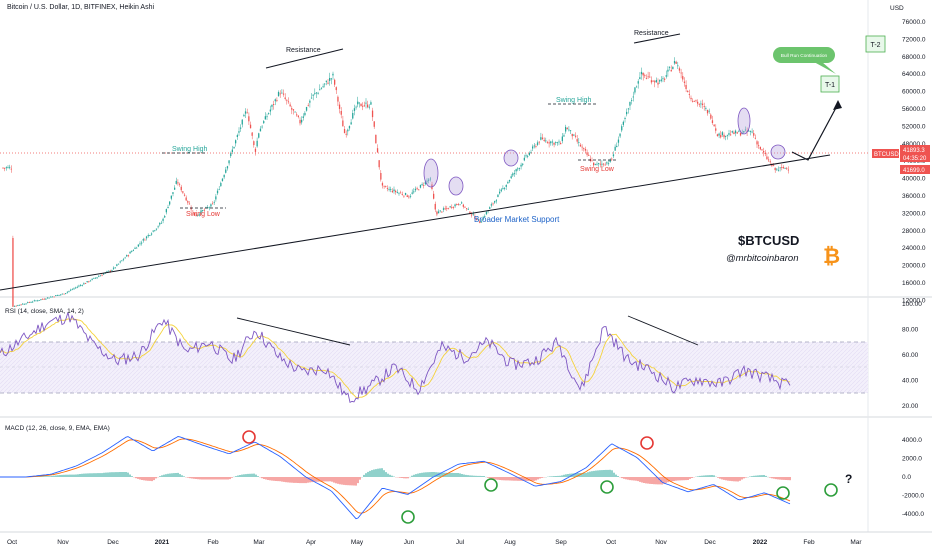 The width and height of the screenshot is (932, 555). I want to click on prev-price-tag: 41699.0, so click(915, 169).